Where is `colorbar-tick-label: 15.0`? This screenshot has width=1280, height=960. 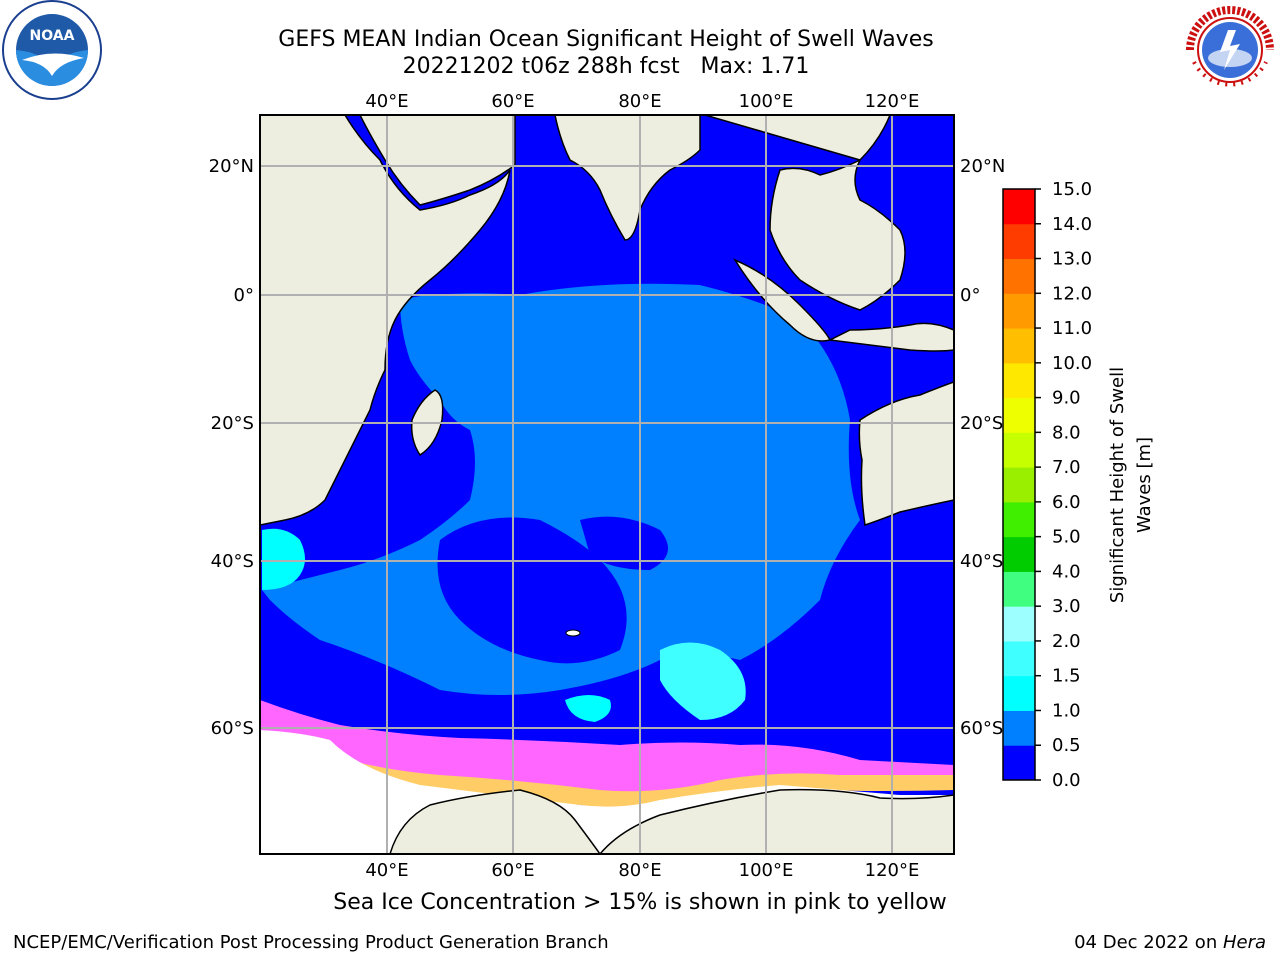 colorbar-tick-label: 15.0 is located at coordinates (1072, 189).